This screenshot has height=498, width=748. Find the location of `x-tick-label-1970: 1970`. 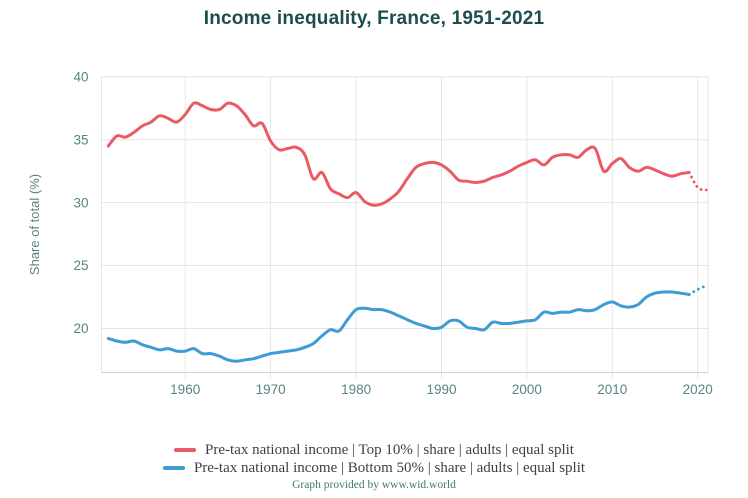

x-tick-label-1970: 1970 is located at coordinates (271, 389).